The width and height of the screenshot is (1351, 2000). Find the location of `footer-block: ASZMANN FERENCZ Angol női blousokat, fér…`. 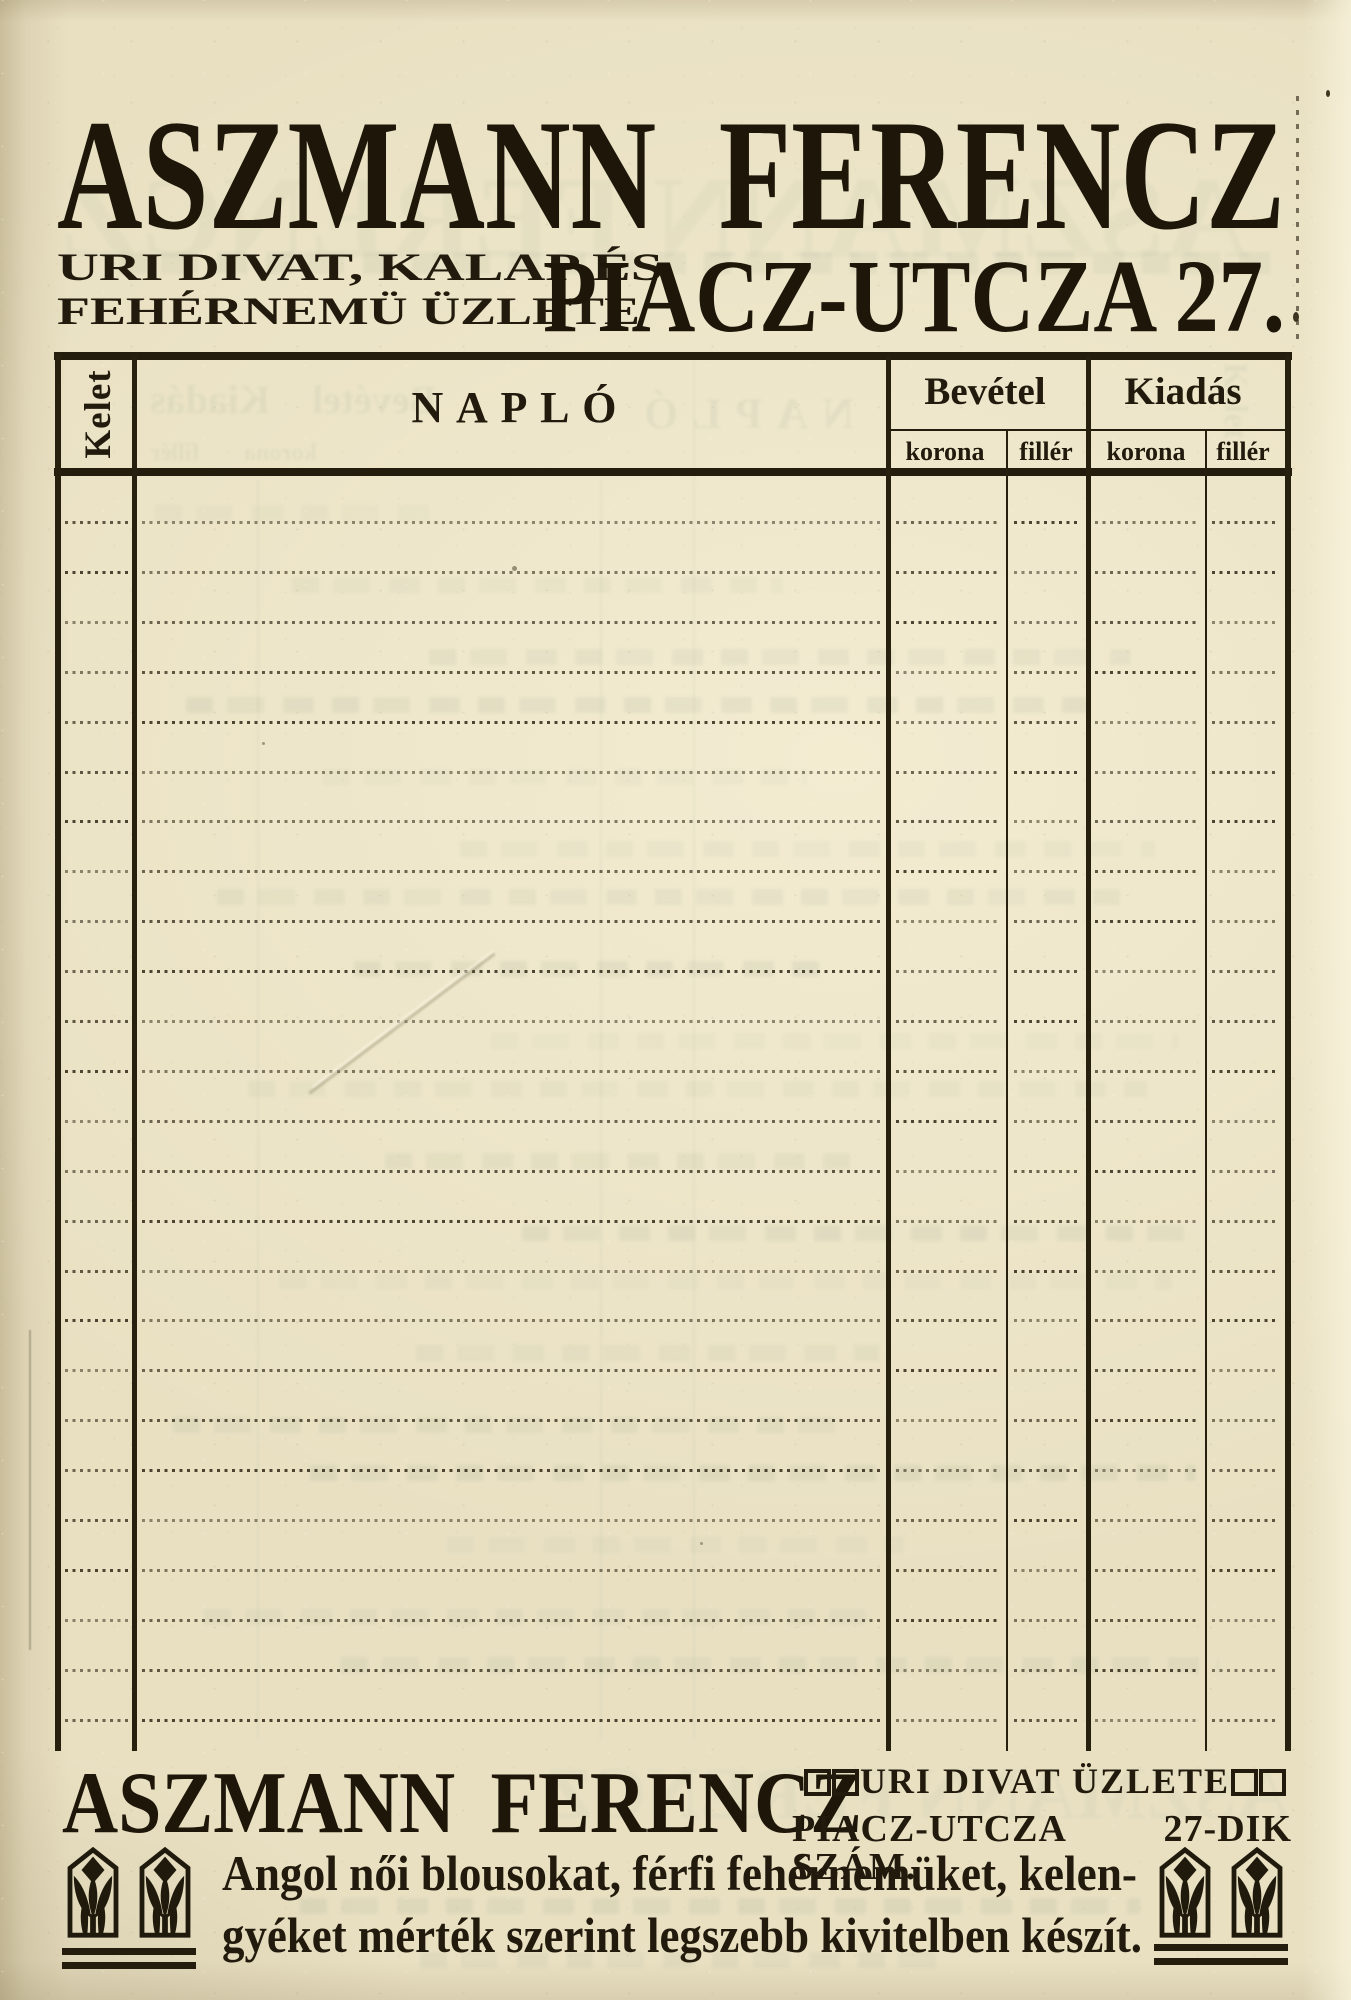

footer-block: ASZMANN FERENCZ Angol női blousokat, fér… is located at coordinates (602, 1859).